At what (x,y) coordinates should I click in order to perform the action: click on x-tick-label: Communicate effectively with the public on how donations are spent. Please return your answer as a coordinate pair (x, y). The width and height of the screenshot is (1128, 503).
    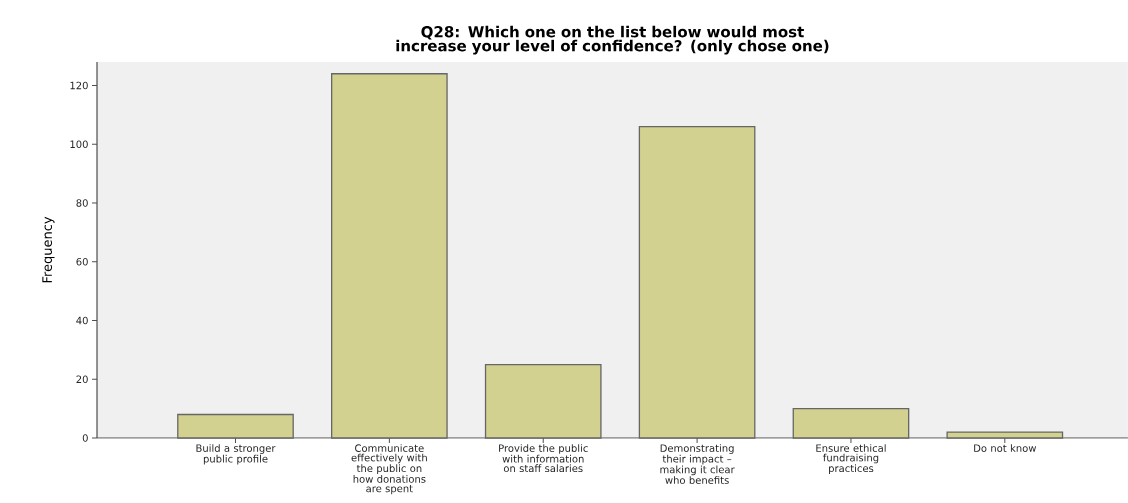
    Looking at the image, I should click on (389, 469).